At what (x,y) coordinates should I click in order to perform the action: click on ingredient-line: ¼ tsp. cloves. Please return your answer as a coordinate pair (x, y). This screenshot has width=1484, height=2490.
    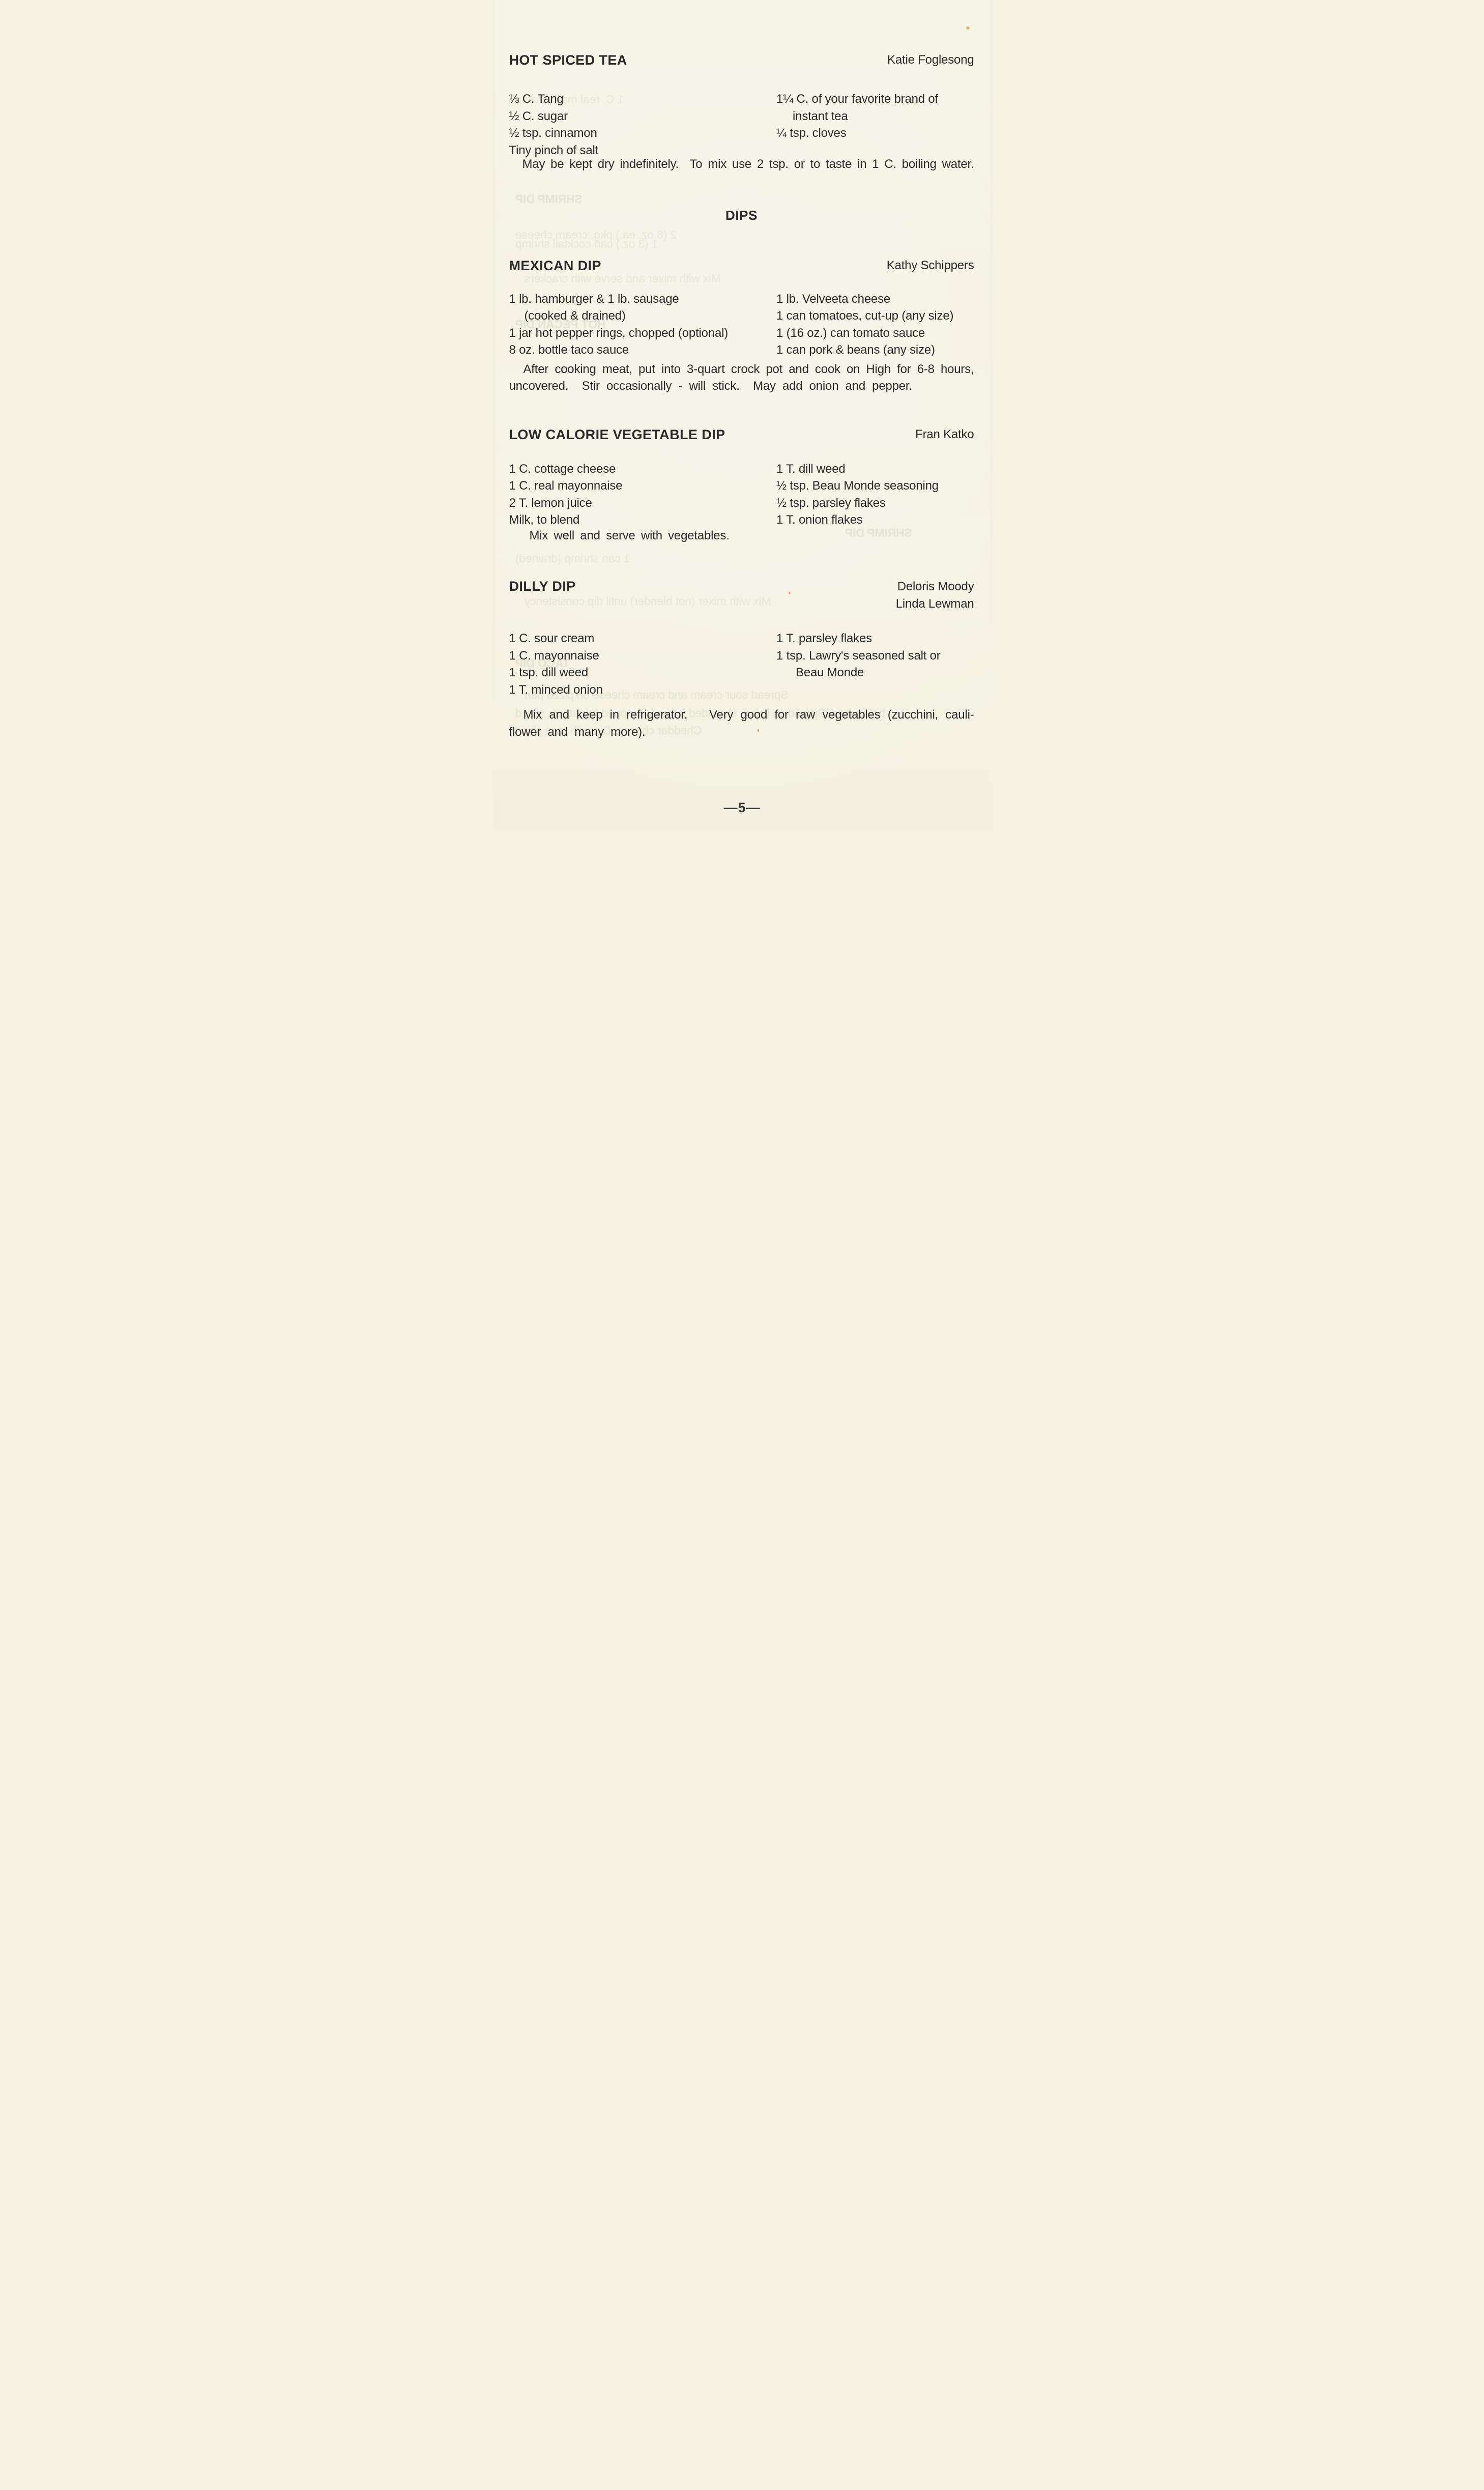
    Looking at the image, I should click on (811, 133).